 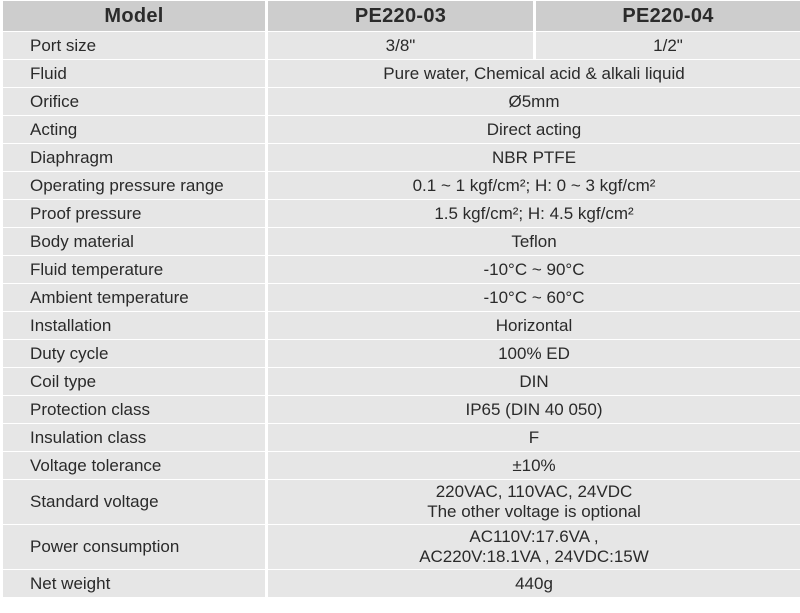 What do you see at coordinates (134, 381) in the screenshot?
I see `row-label: Coil type` at bounding box center [134, 381].